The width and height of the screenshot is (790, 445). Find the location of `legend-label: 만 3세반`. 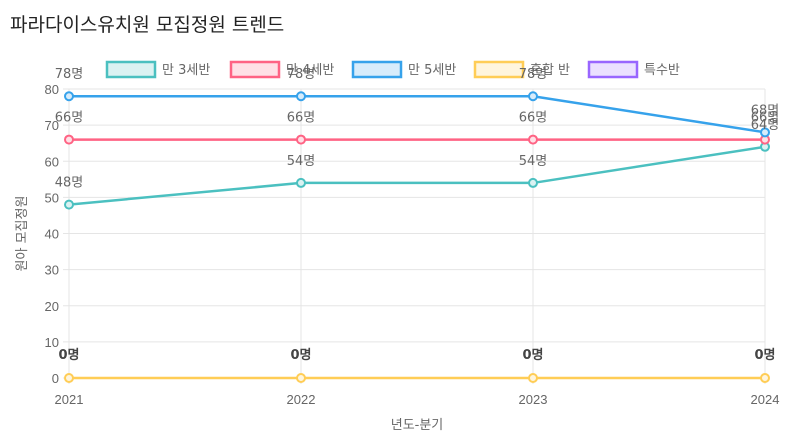

legend-label: 만 3세반 is located at coordinates (186, 70).